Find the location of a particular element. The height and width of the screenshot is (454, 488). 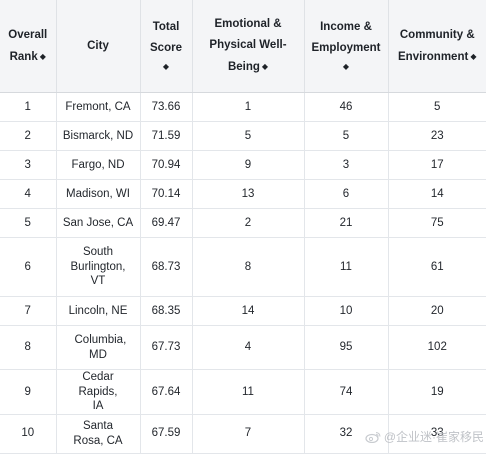

rank-cell: 6 is located at coordinates (28, 267).